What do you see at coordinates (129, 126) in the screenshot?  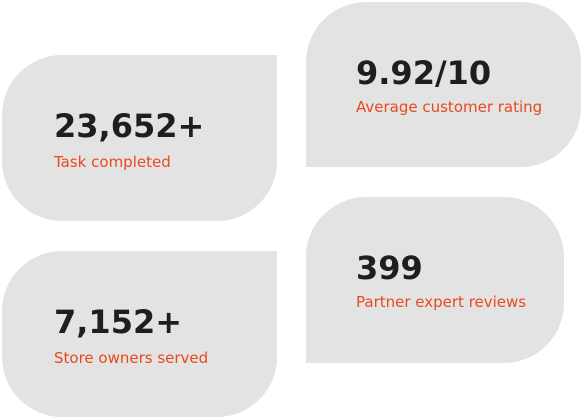 I see `stat-value: 23,652+` at bounding box center [129, 126].